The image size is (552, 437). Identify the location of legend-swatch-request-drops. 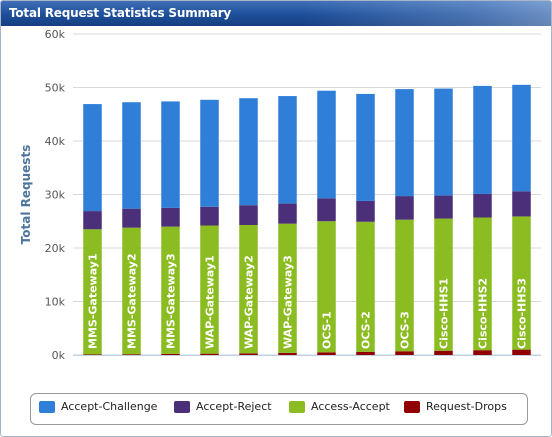
(412, 407).